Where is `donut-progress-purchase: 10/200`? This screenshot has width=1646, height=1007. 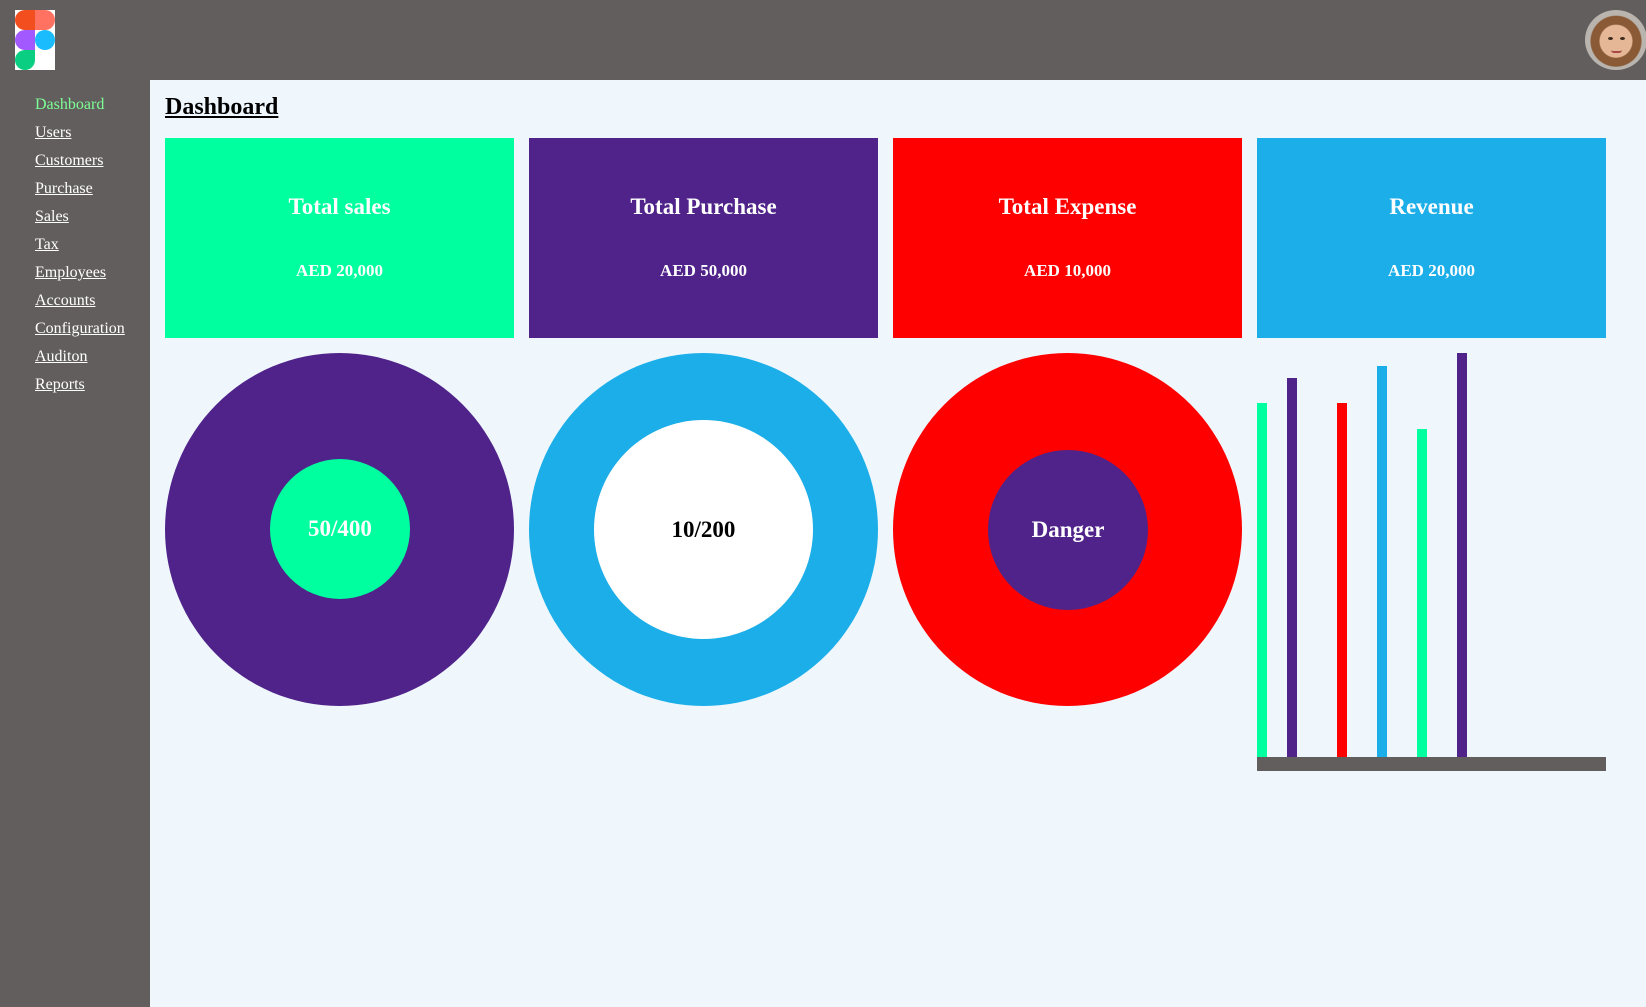 donut-progress-purchase: 10/200 is located at coordinates (703, 529).